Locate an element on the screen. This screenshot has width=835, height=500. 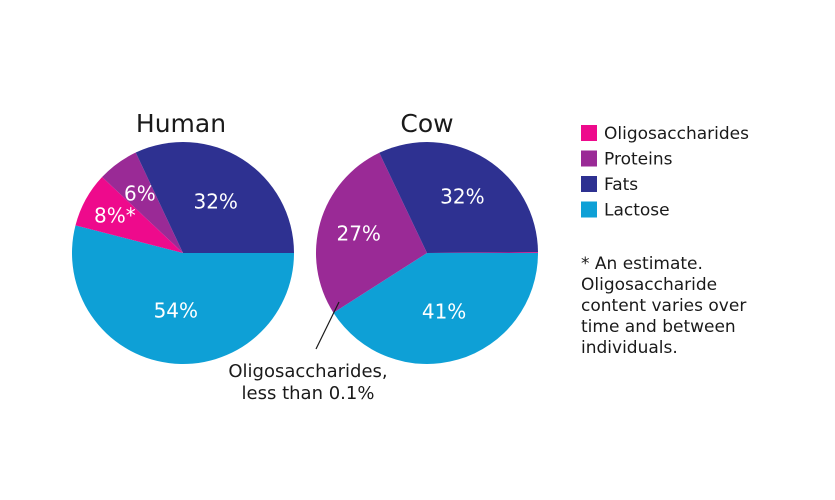
human-pie-title: Human is located at coordinates (181, 123).